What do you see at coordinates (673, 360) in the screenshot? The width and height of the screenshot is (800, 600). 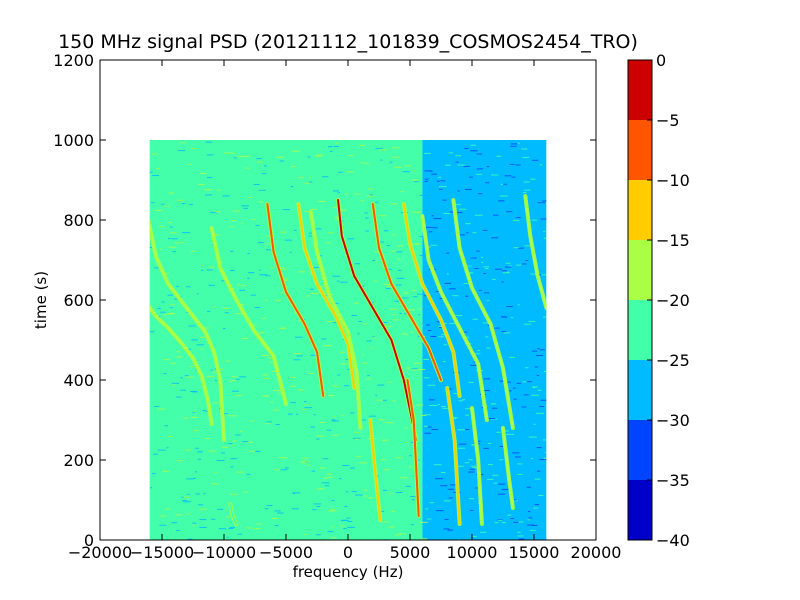 I see `colorbar-tick-label: −25` at bounding box center [673, 360].